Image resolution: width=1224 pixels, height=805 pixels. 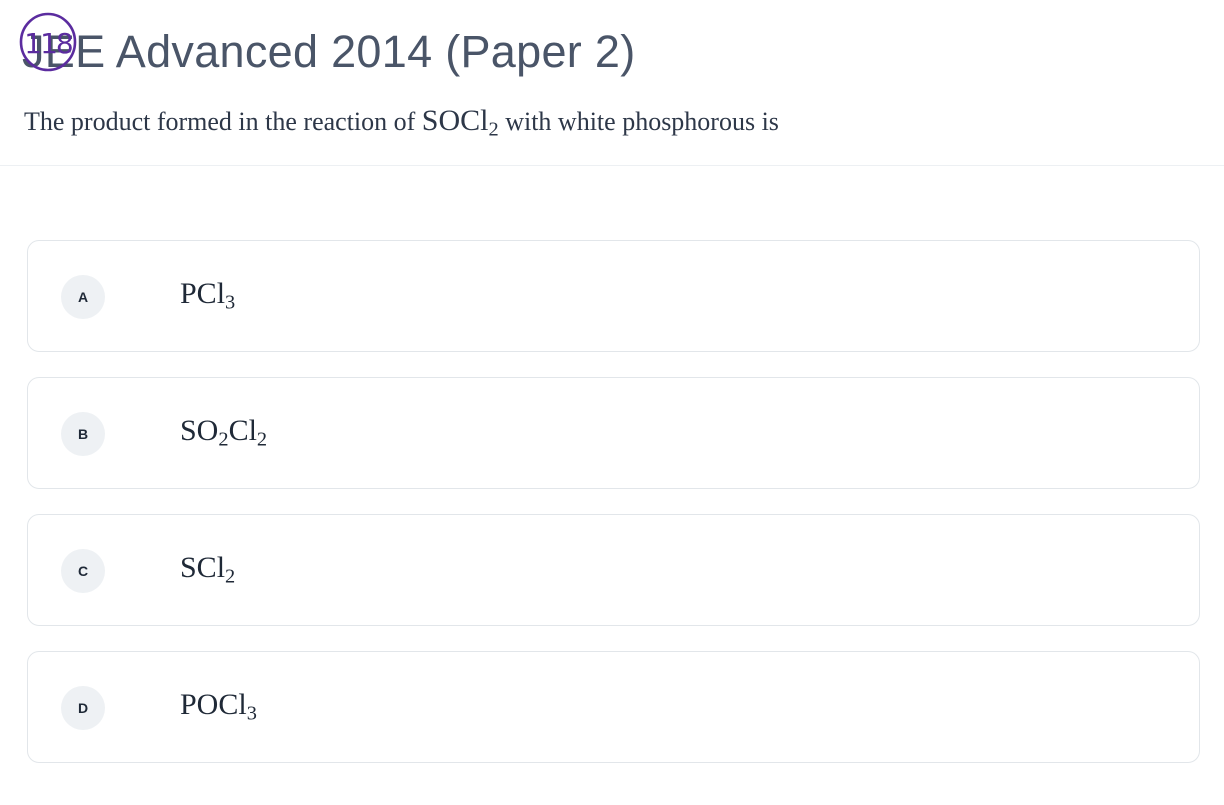 What do you see at coordinates (638, 121) in the screenshot?
I see `question-suffix: with white phosphorous is` at bounding box center [638, 121].